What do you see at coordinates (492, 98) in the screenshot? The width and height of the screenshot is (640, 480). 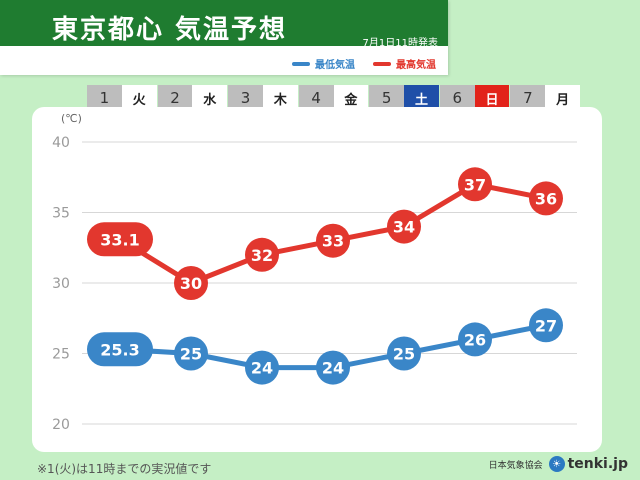 I see `day-weekday: 日` at bounding box center [492, 98].